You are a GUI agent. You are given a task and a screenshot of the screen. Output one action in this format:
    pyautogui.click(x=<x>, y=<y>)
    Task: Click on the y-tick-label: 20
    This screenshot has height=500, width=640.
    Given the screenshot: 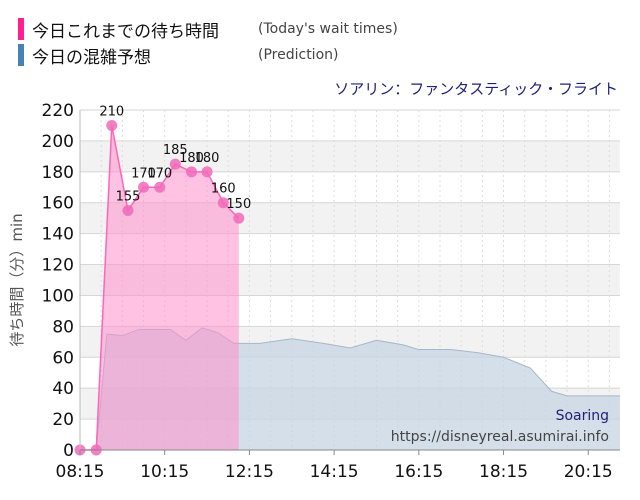 What is the action you would take?
    pyautogui.click(x=63, y=420)
    